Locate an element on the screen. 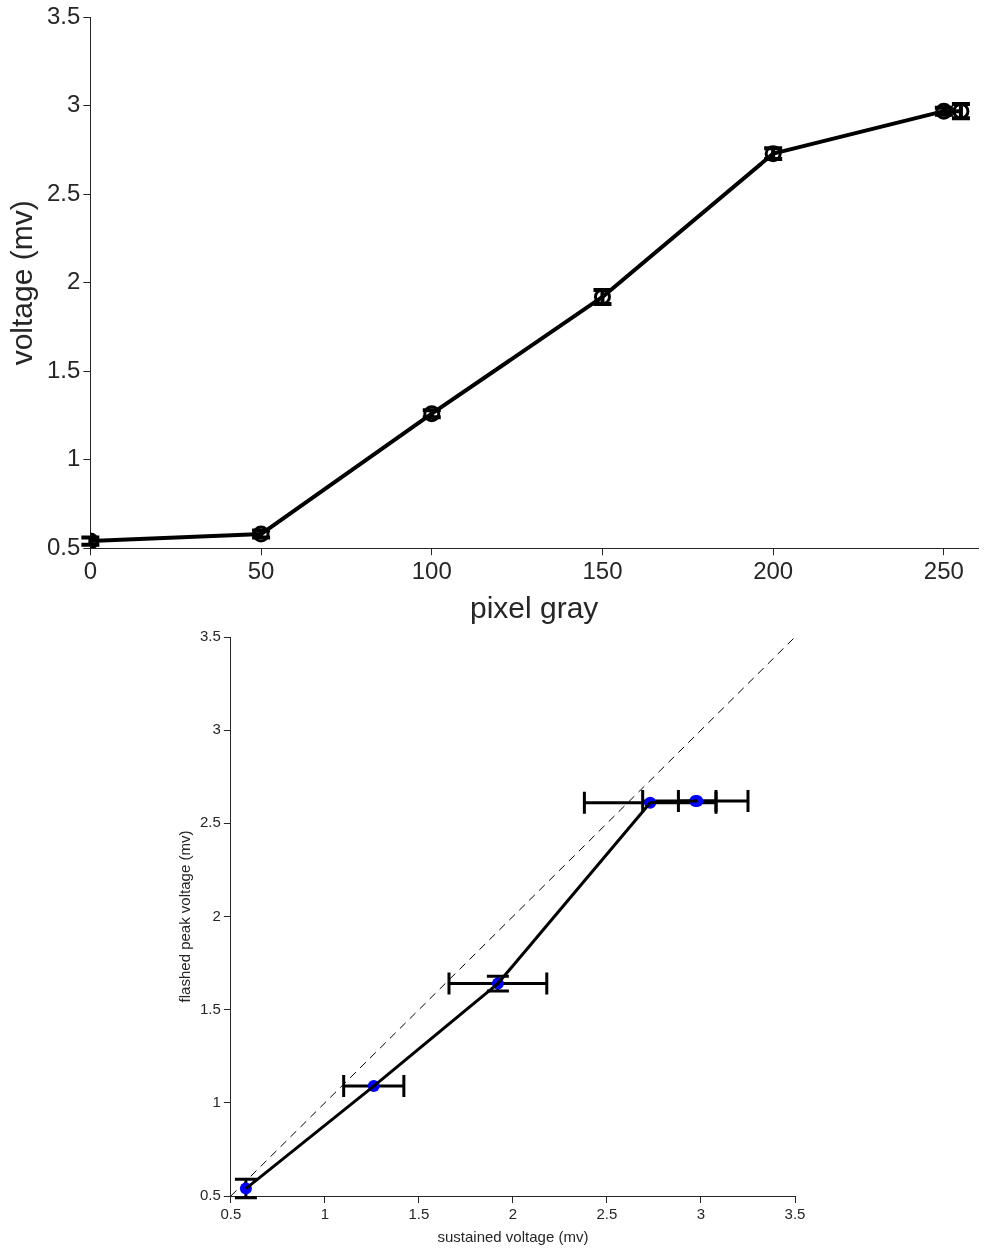  x-tick-label: 2 is located at coordinates (513, 1214).